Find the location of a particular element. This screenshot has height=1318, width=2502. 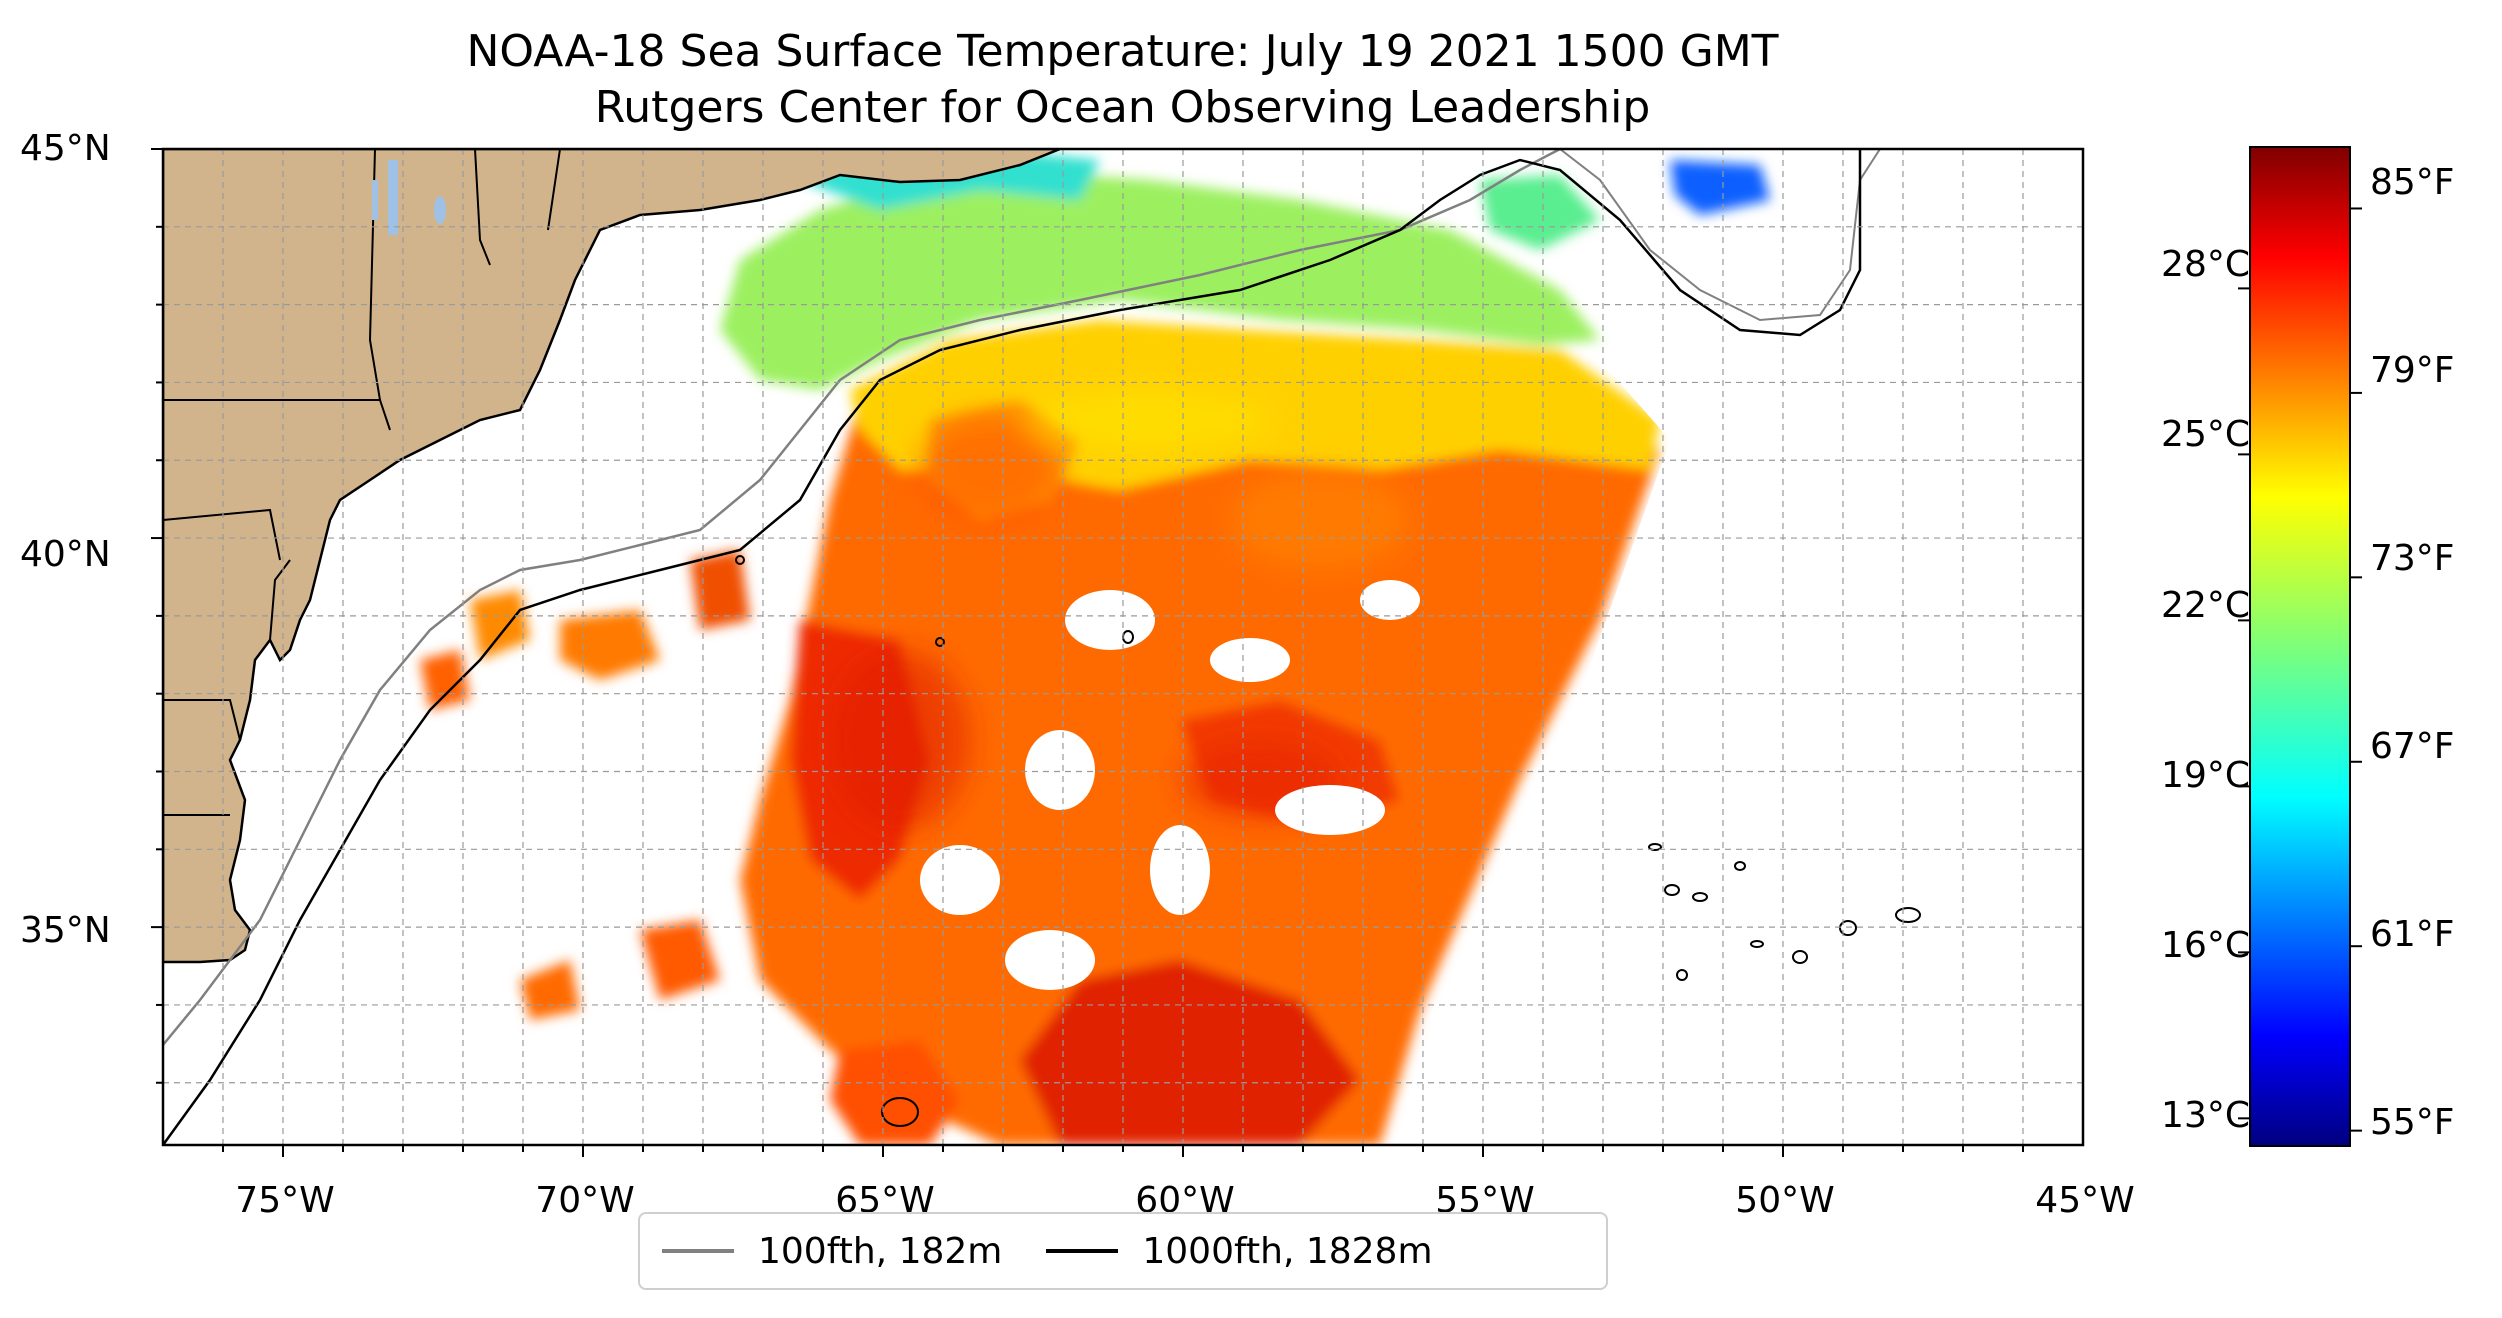

colorbar-label-28c: 28°C is located at coordinates (2205, 264).